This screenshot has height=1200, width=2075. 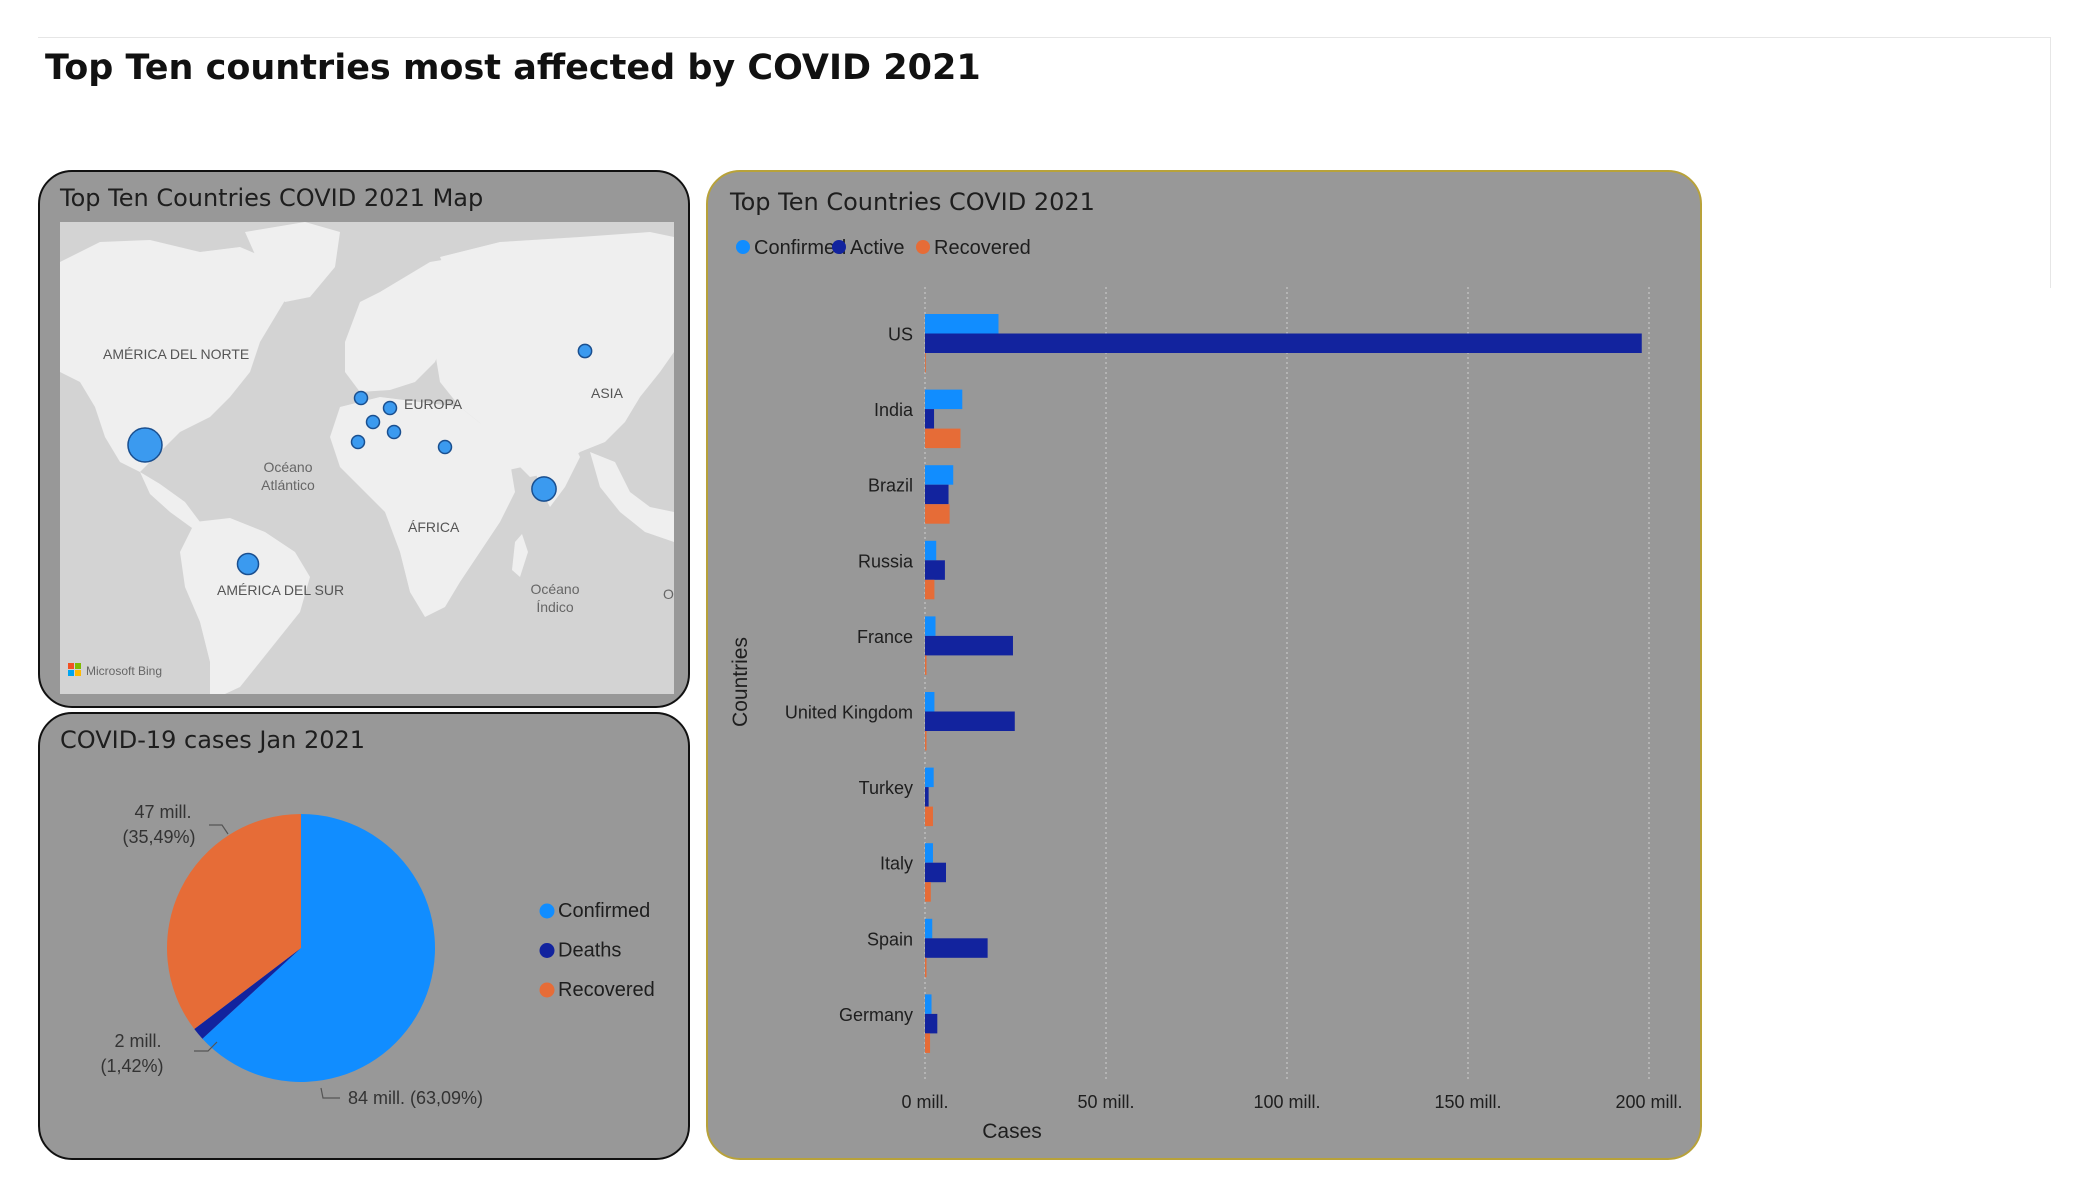 What do you see at coordinates (928, 1043) in the screenshot?
I see `bar-germany-recovered` at bounding box center [928, 1043].